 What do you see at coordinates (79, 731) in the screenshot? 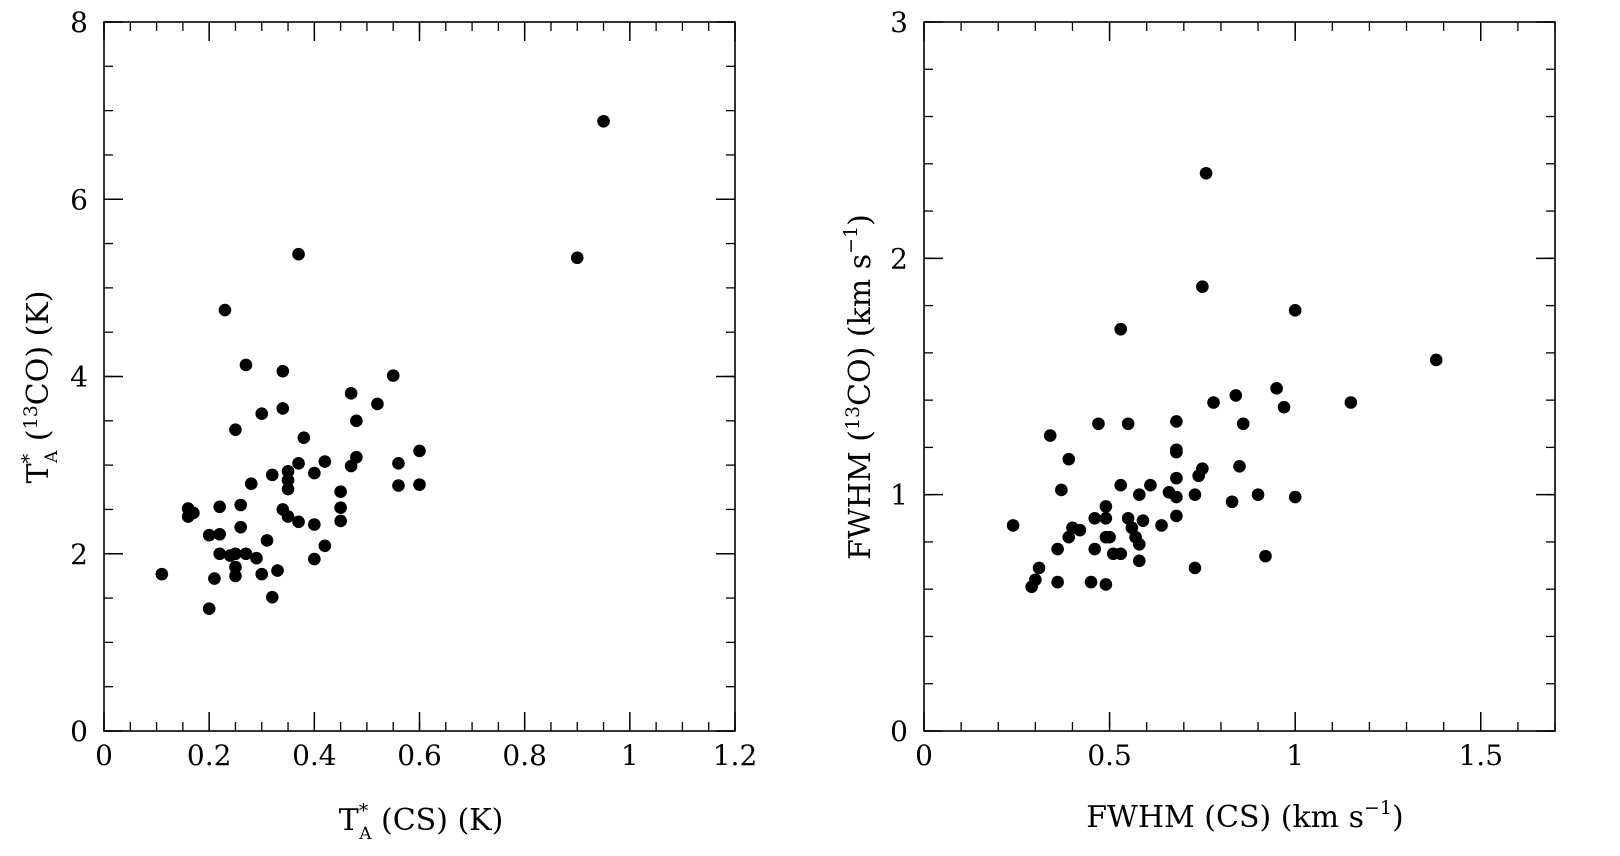
I see `left-y-tick-label: 0` at bounding box center [79, 731].